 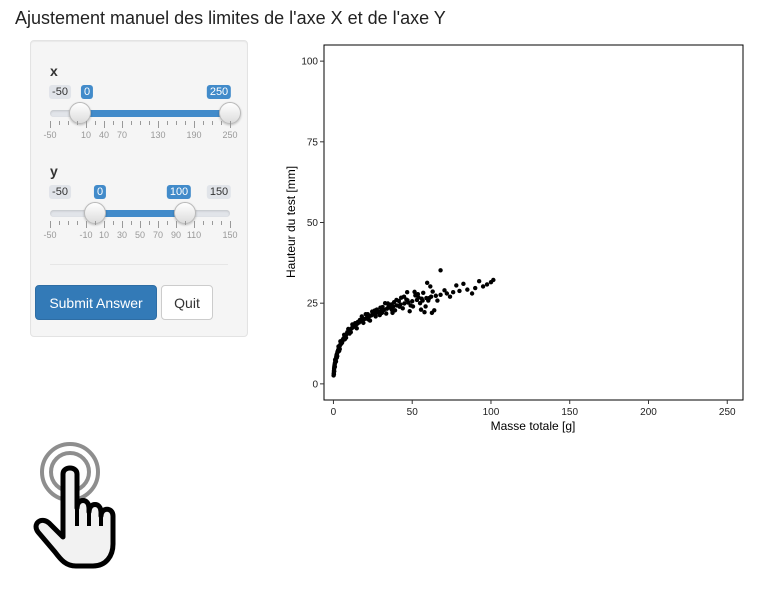 What do you see at coordinates (309, 62) in the screenshot?
I see `y-axis-tick-label: 100` at bounding box center [309, 62].